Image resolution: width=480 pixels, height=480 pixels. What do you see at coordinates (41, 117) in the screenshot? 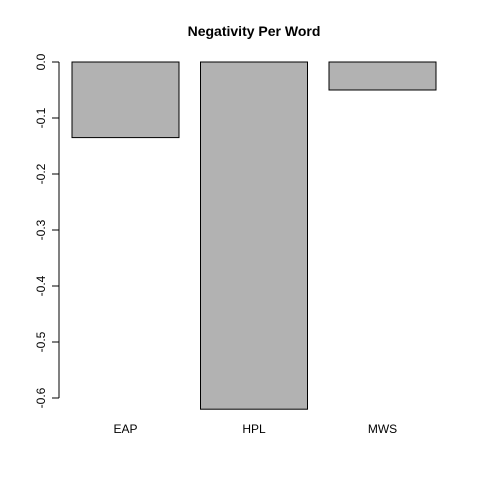
I see `y-tick-label: -0.1` at bounding box center [41, 117].